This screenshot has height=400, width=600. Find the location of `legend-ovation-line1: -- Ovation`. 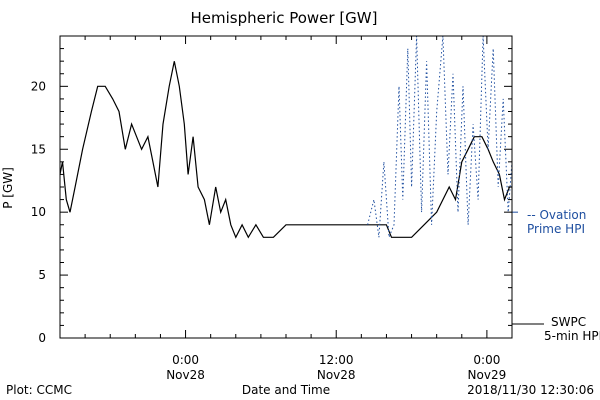

legend-ovation-line1: -- Ovation is located at coordinates (556, 215).